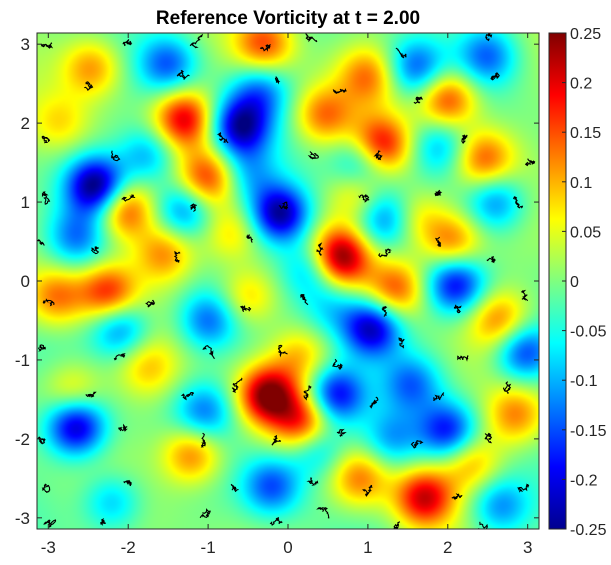 The height and width of the screenshot is (565, 611). What do you see at coordinates (585, 232) in the screenshot?
I see `colorbar-tick-label: 0.05` at bounding box center [585, 232].